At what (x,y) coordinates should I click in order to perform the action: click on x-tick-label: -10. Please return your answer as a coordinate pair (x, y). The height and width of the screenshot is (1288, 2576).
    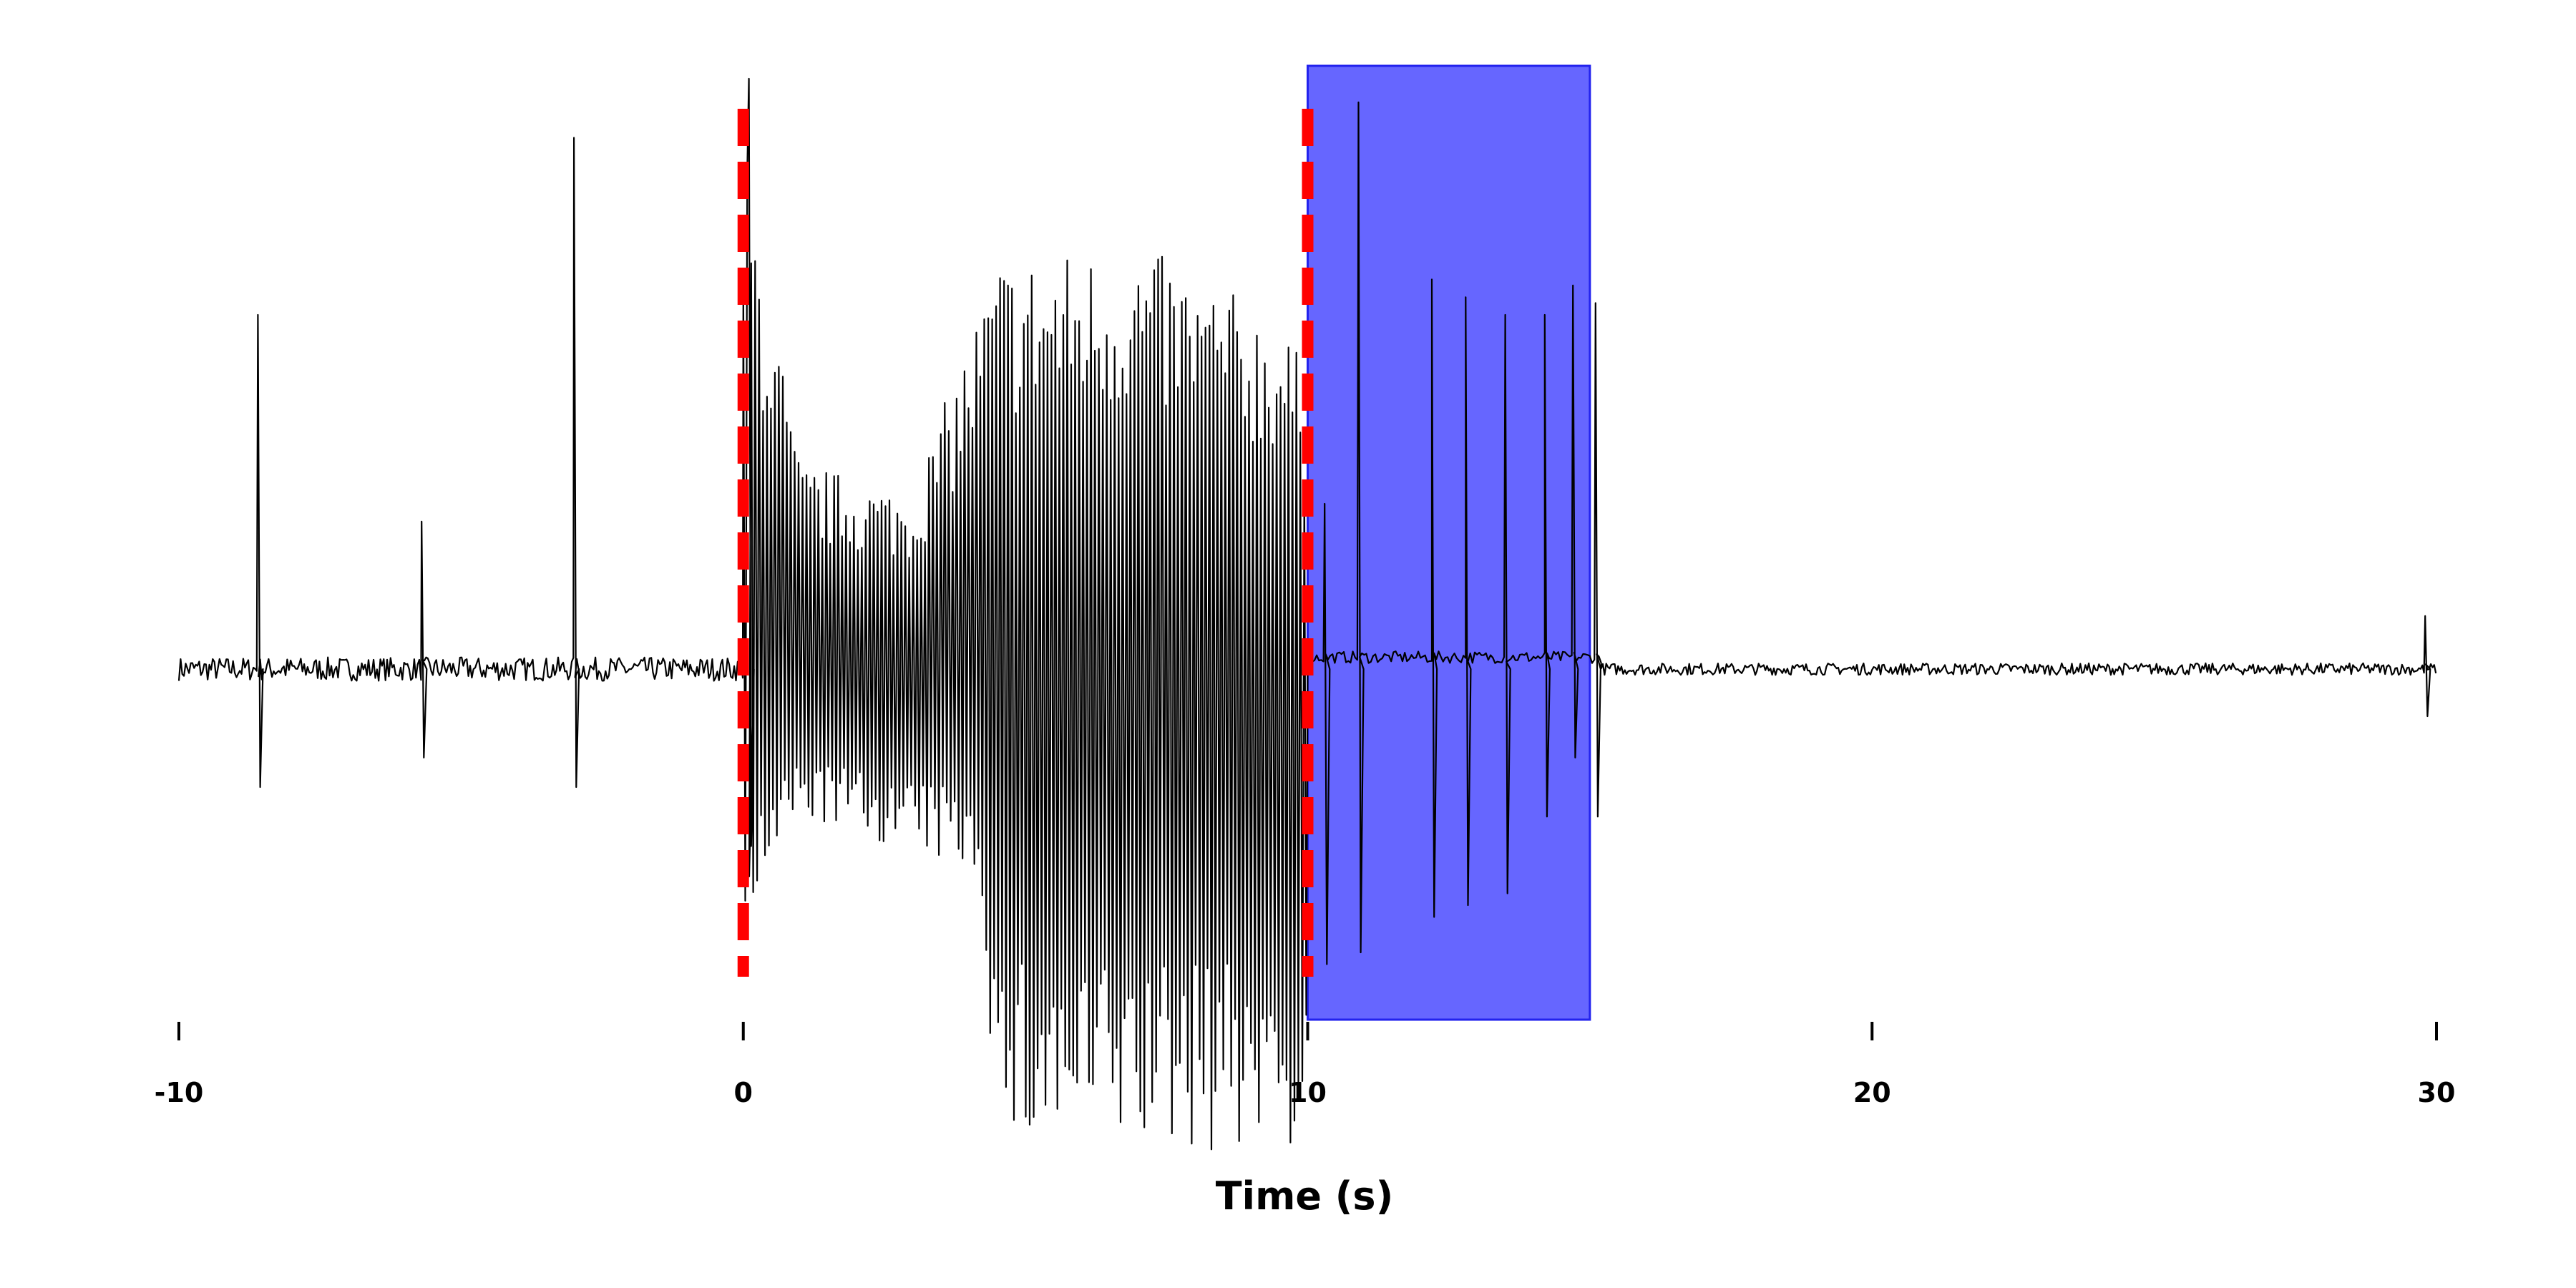
    Looking at the image, I should click on (179, 1092).